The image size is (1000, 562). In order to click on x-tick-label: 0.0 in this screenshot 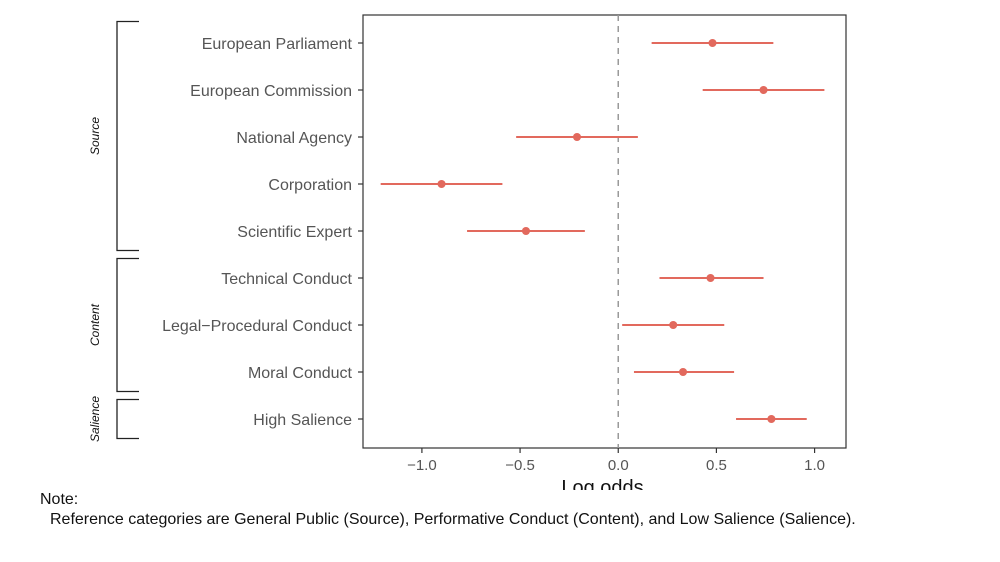, I will do `click(618, 465)`.